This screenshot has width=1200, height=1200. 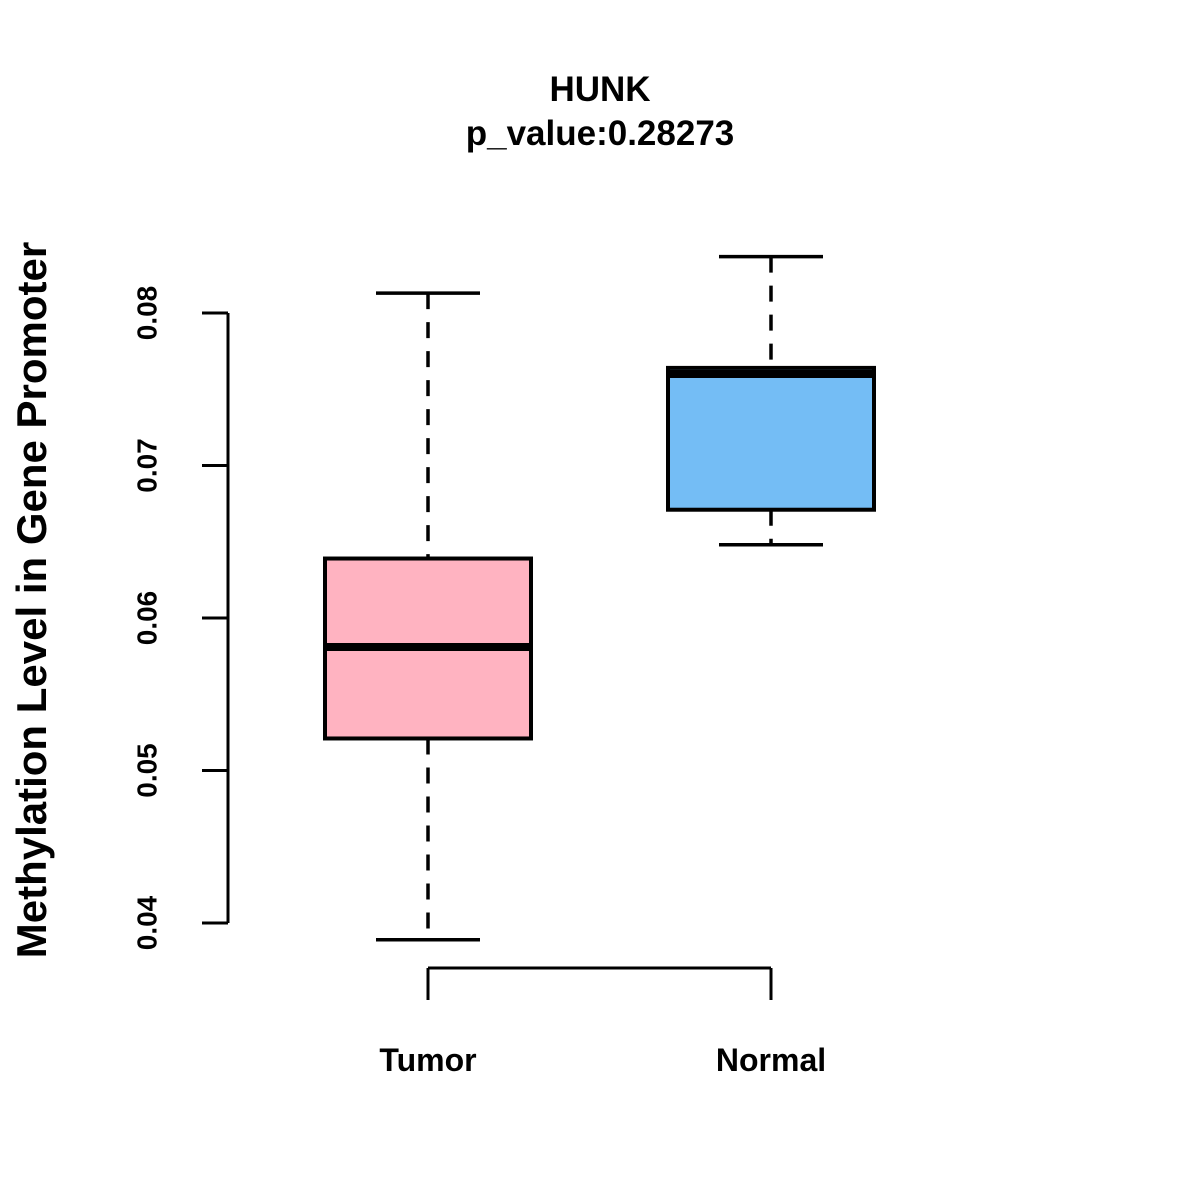 I want to click on y-tick-label: 0.04, so click(x=147, y=922).